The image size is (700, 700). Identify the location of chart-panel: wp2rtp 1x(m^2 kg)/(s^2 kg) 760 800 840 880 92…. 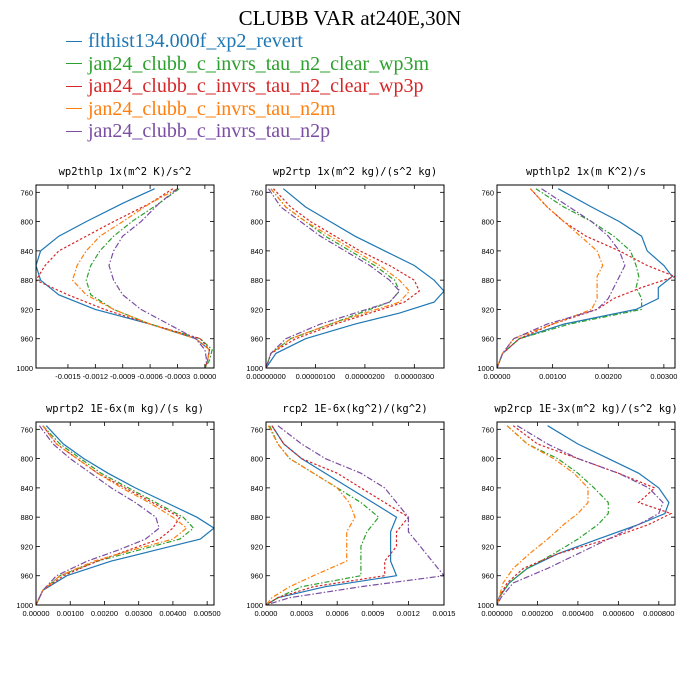
(345, 273).